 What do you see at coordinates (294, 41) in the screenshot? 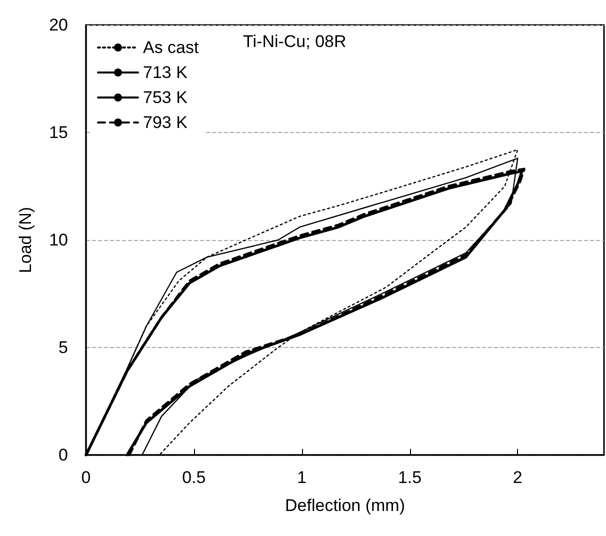
I see `annotation: Ti-Ni-Cu; 08R` at bounding box center [294, 41].